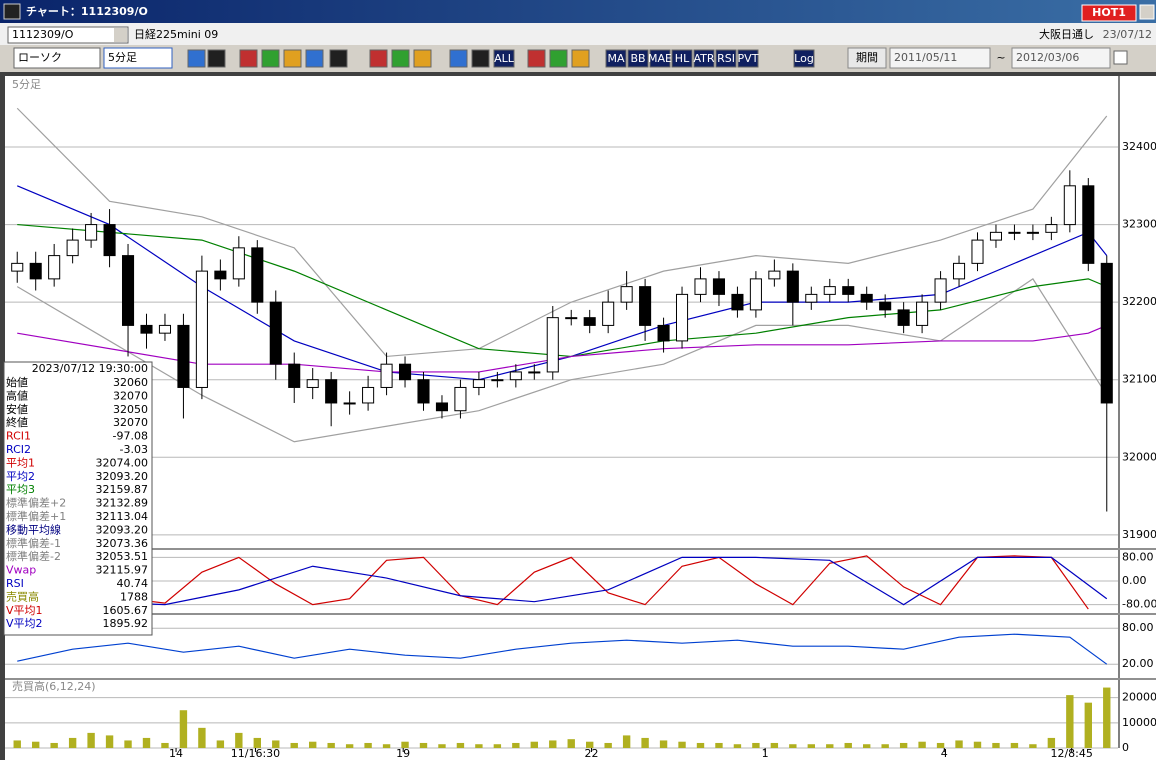  Describe the element at coordinates (1061, 58) in the screenshot. I see `to-date-box` at that location.